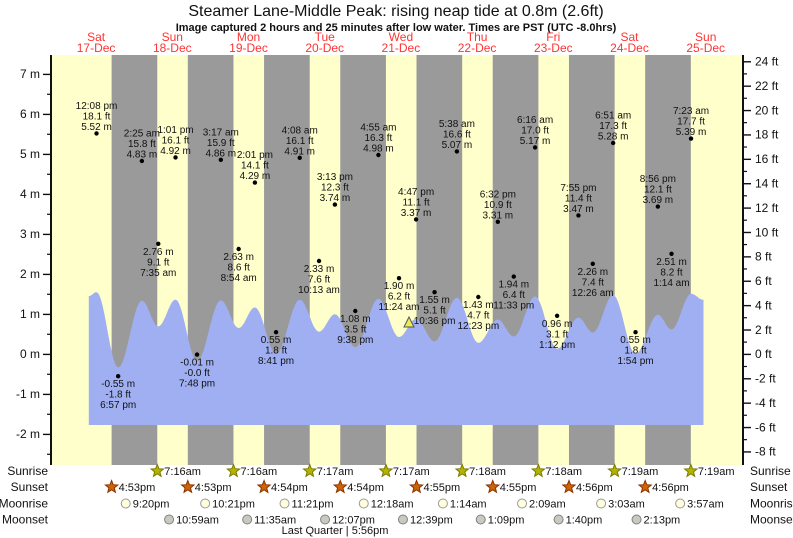 Image resolution: width=793 pixels, height=538 pixels. I want to click on tide-time-label: 1:01 pm, so click(175, 130).